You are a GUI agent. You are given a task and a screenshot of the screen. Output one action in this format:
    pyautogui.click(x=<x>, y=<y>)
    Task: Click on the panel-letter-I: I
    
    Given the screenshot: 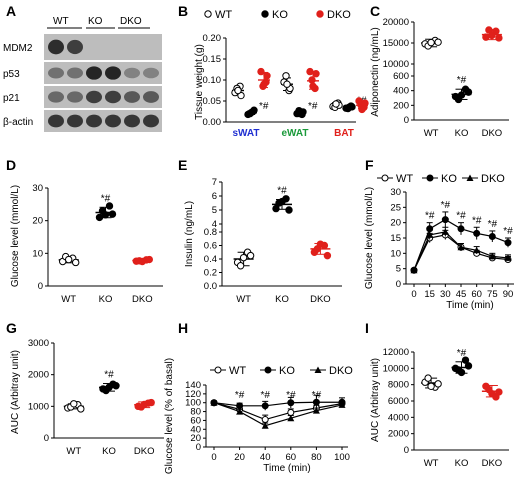 What is the action you would take?
    pyautogui.click(x=367, y=328)
    